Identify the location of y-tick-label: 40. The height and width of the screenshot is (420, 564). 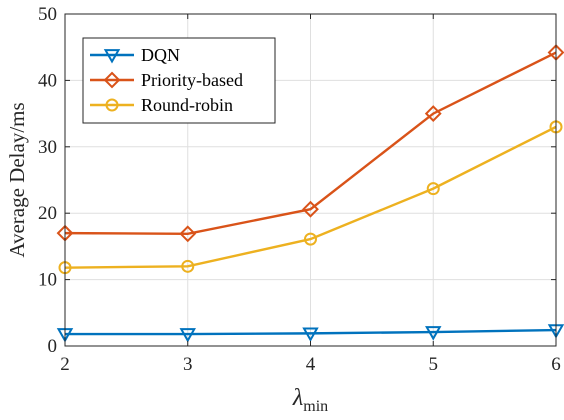
(47, 80).